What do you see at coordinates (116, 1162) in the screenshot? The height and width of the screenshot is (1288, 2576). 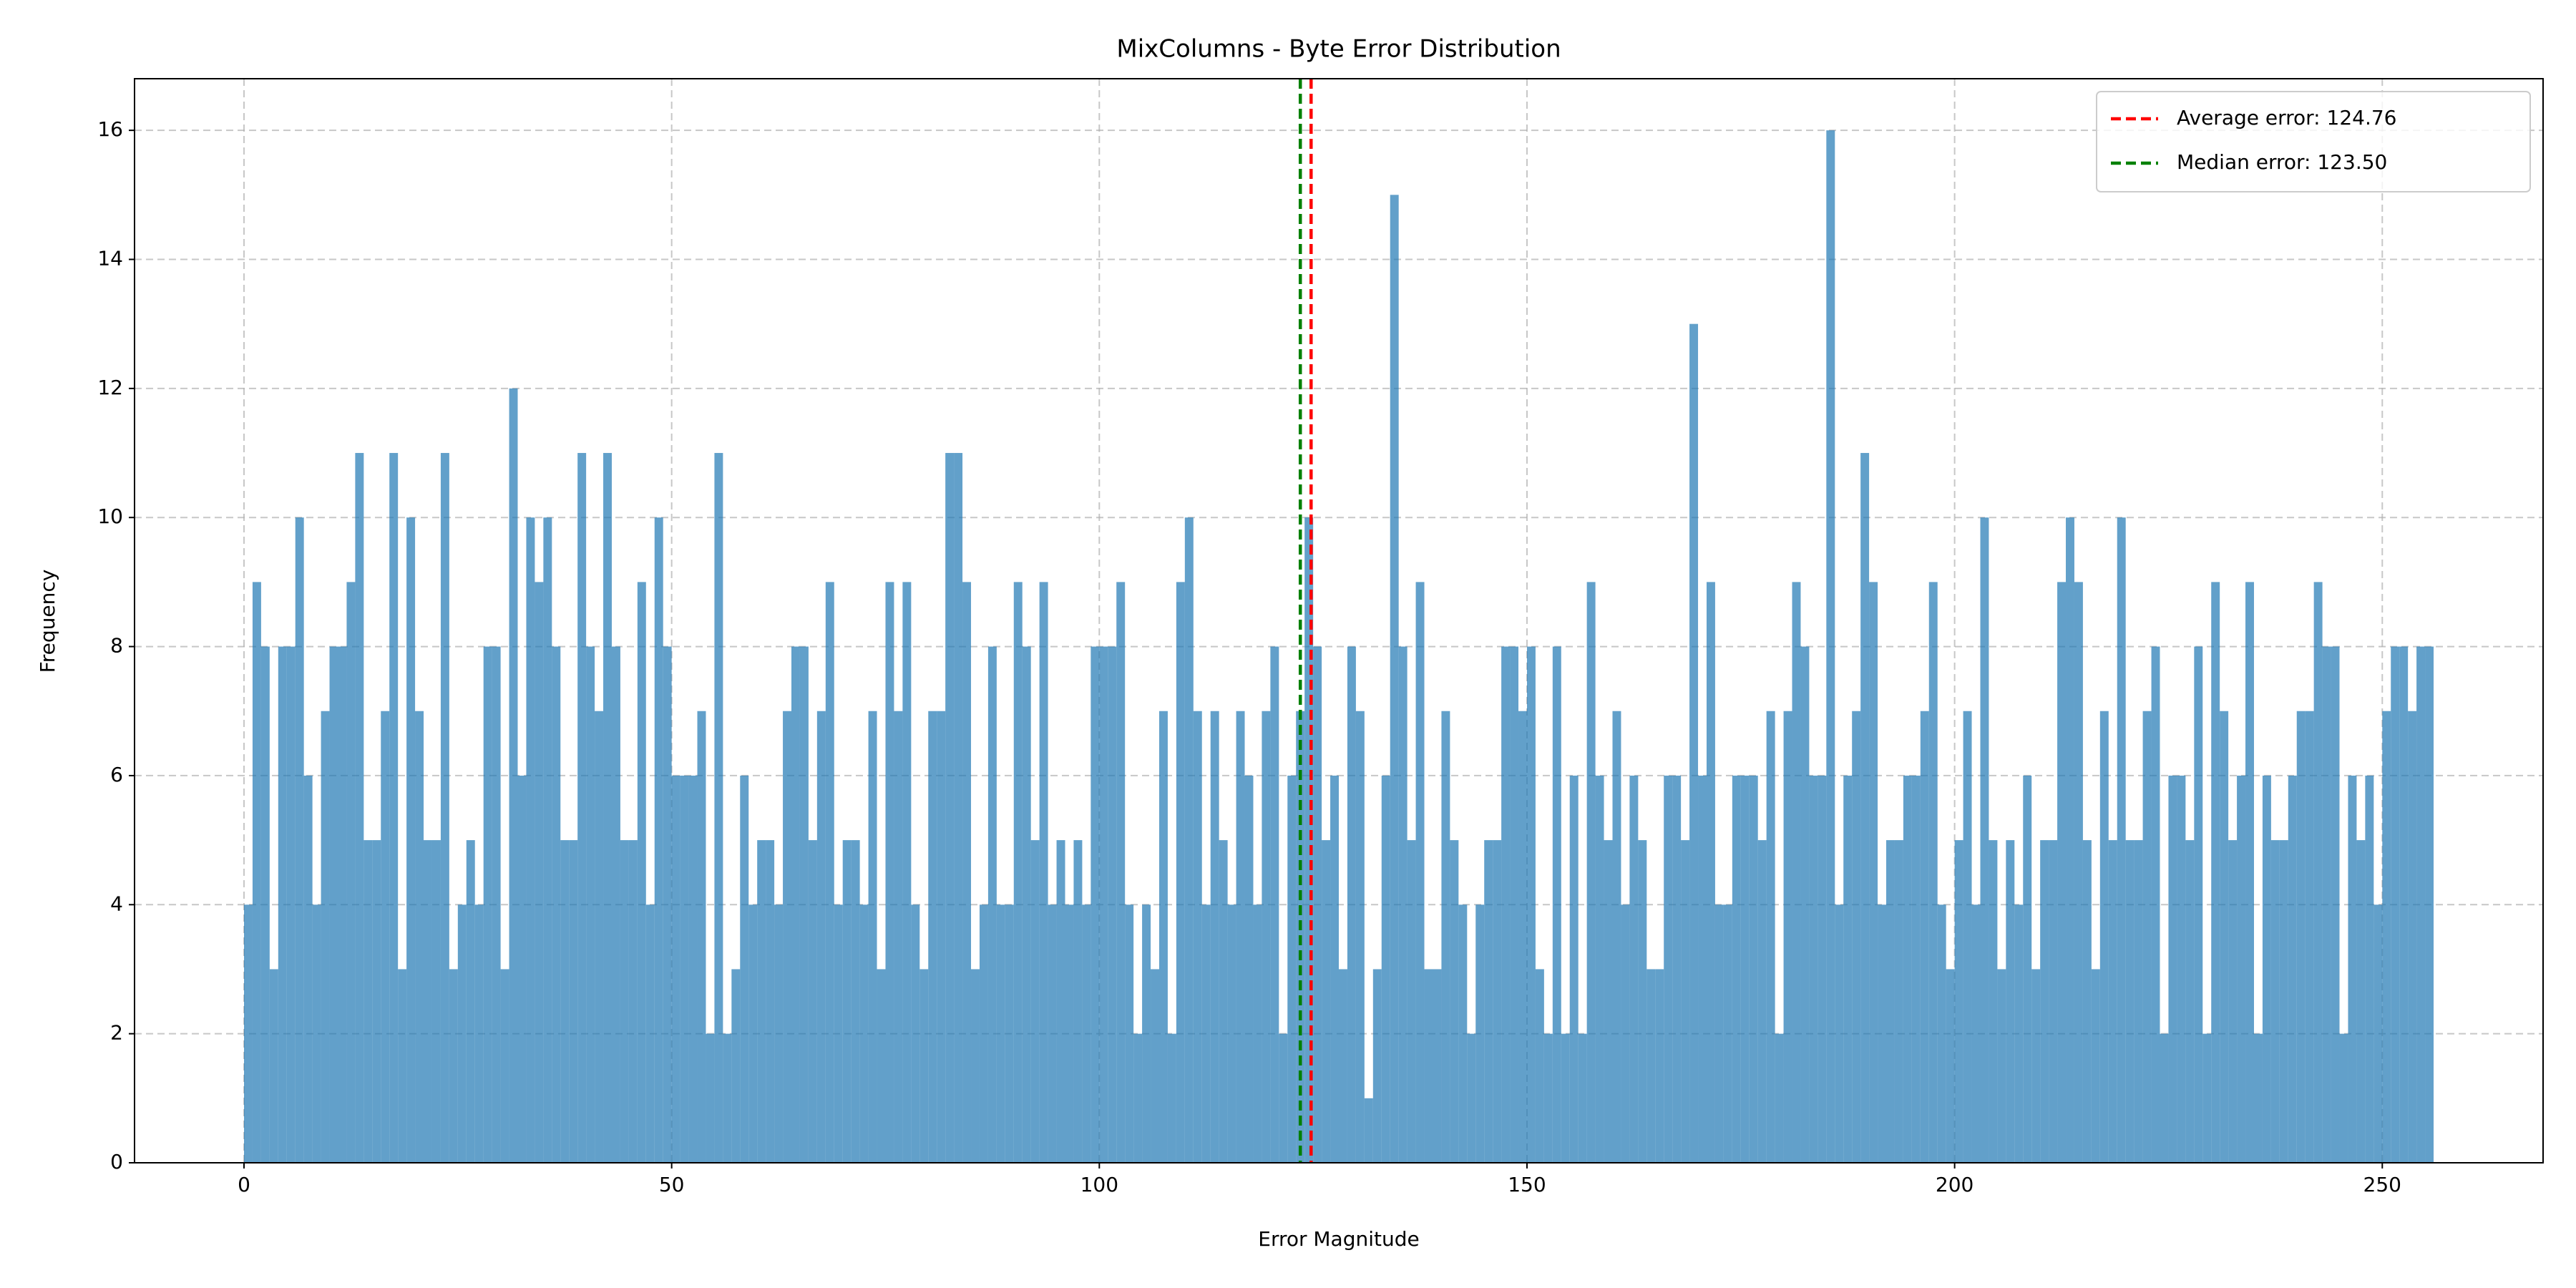 I see `y-tick-label: 0` at bounding box center [116, 1162].